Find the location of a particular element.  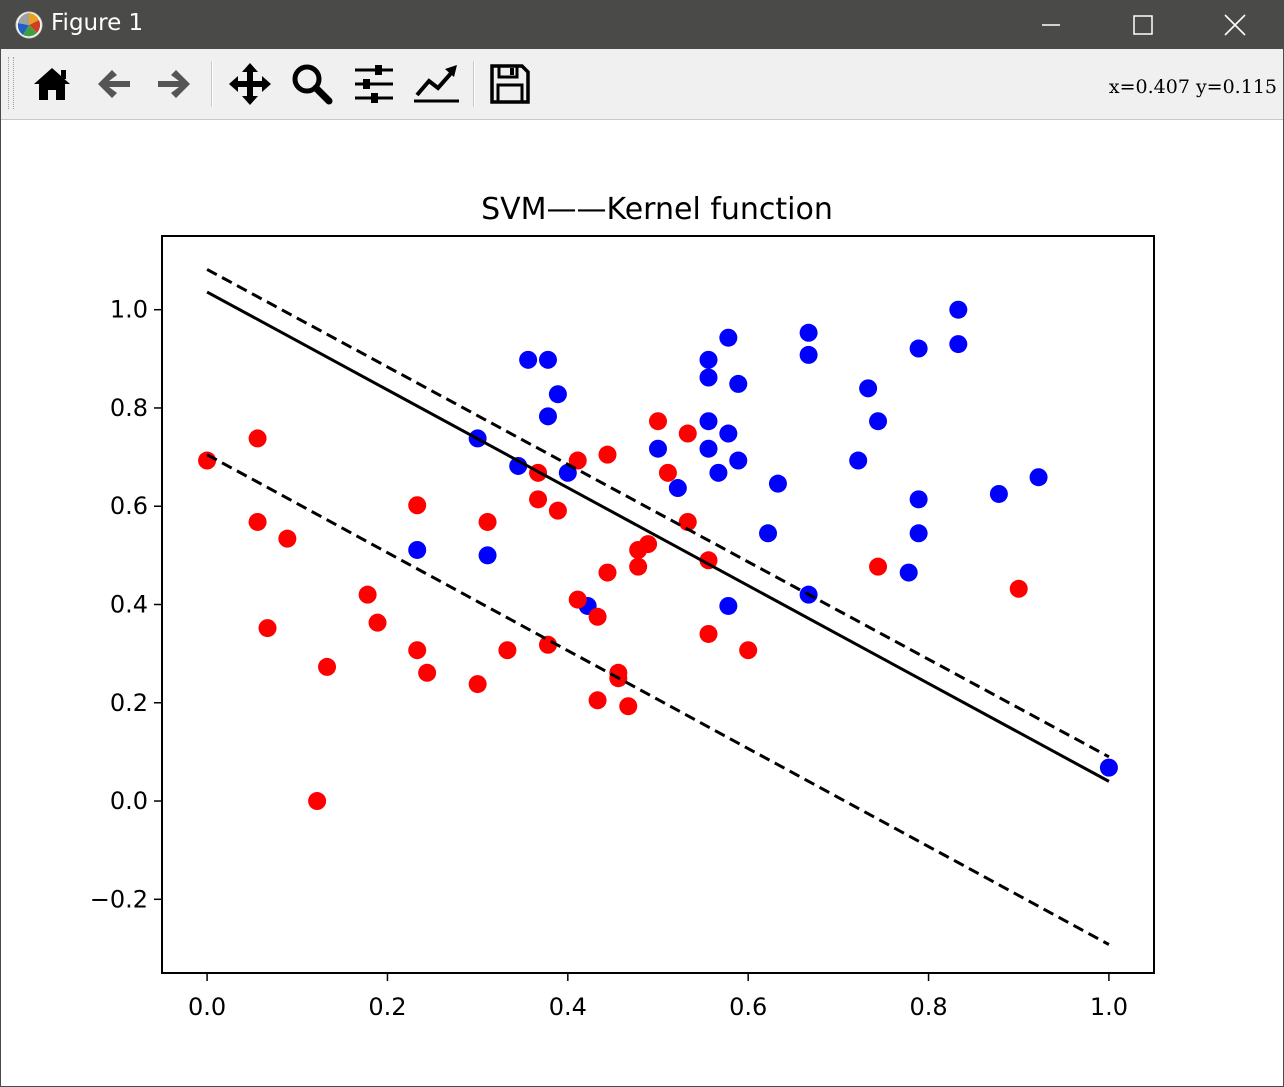

maximize-icon is located at coordinates (1143, 25).